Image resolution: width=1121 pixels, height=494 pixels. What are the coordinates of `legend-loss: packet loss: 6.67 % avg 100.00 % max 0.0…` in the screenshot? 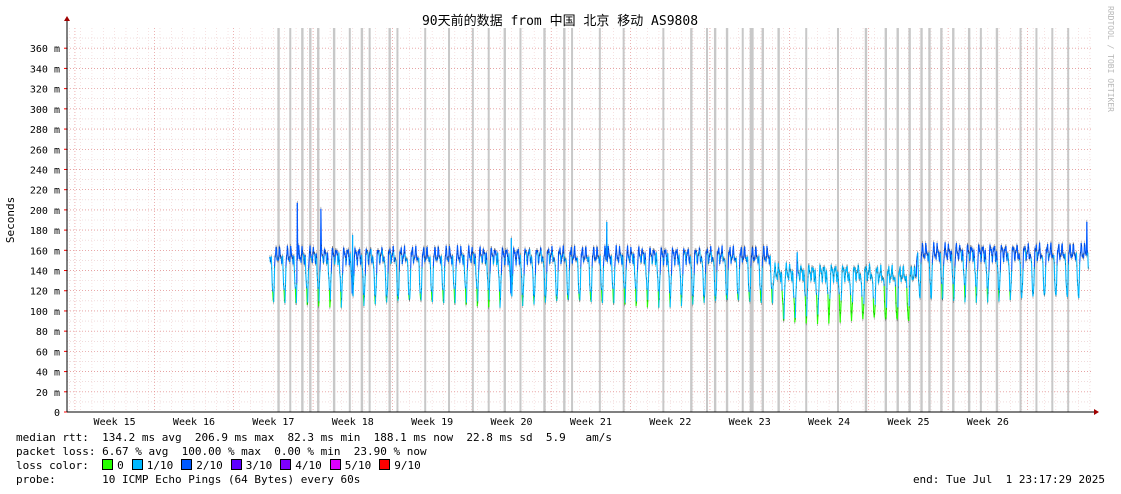 It's located at (221, 452).